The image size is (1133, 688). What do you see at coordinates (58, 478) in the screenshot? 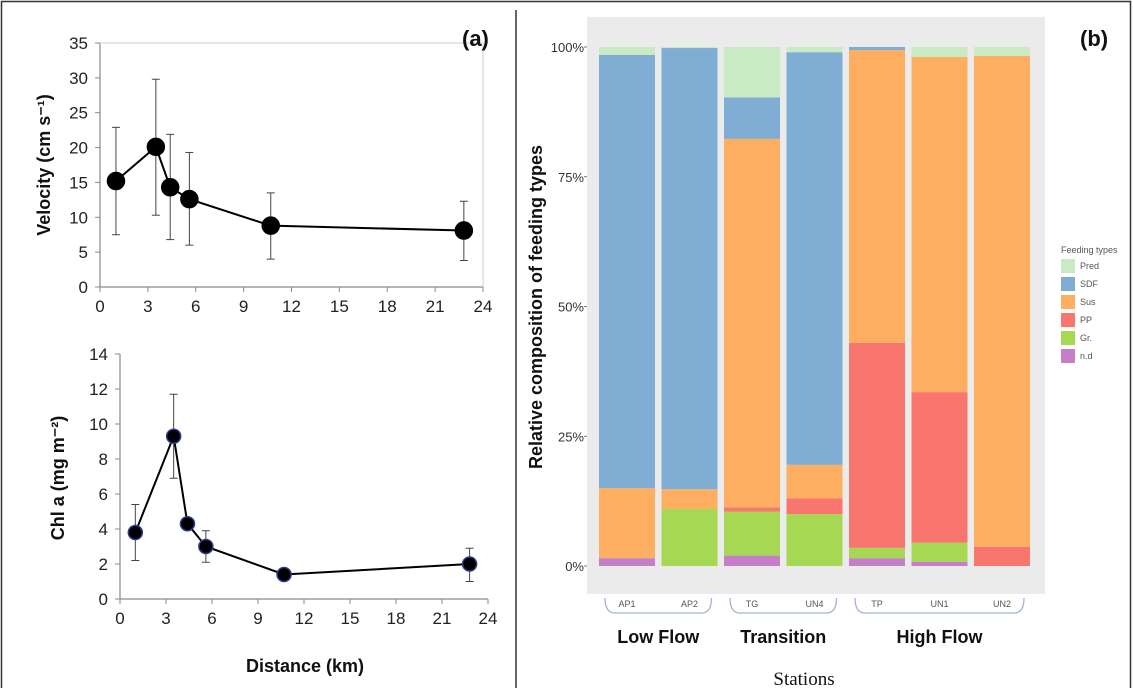
I see `chl-a-y-label: Chl a (mg m⁻²)` at bounding box center [58, 478].